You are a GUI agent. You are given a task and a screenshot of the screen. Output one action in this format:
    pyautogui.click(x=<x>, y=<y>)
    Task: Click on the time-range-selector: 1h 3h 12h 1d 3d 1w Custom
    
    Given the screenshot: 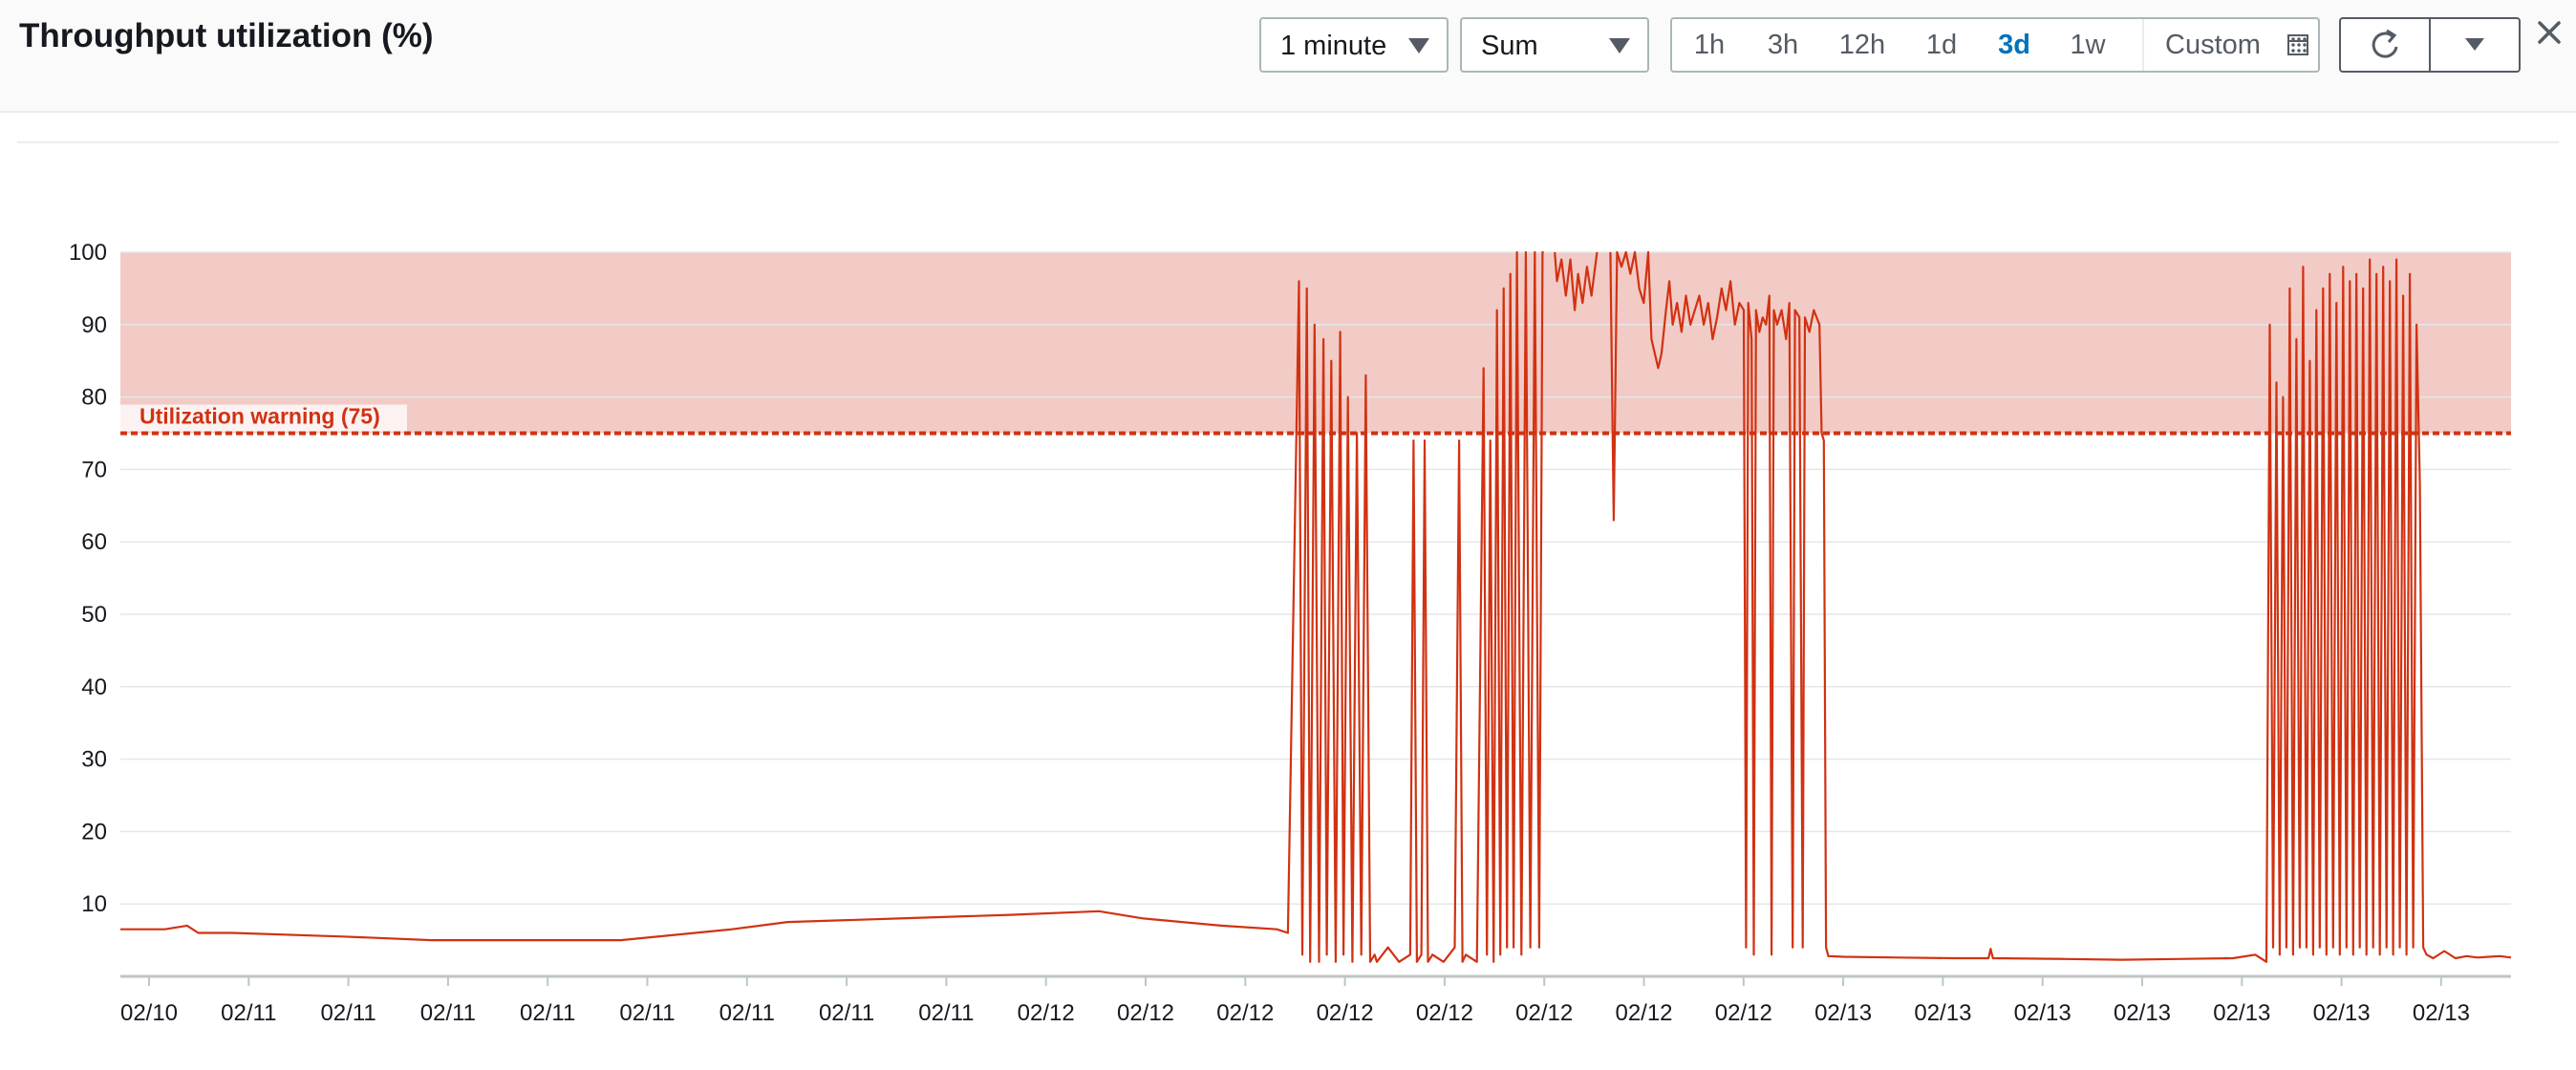 What is the action you would take?
    pyautogui.click(x=1995, y=45)
    